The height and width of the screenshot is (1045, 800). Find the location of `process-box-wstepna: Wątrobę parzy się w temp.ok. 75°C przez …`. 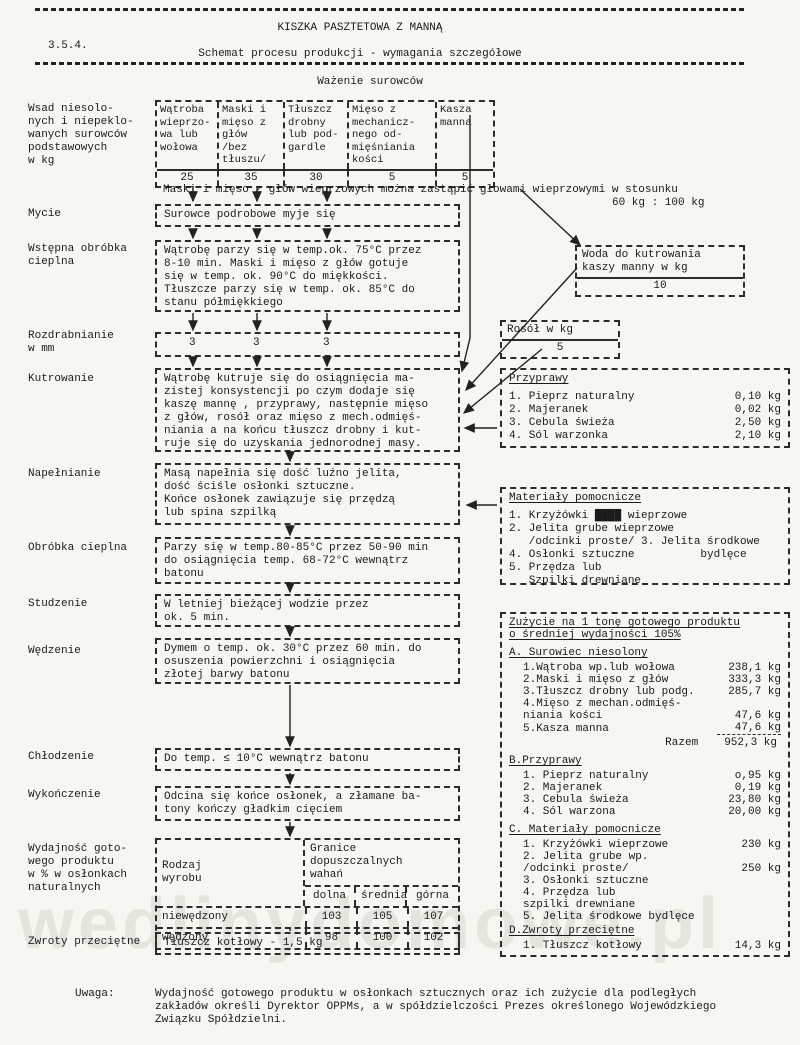

process-box-wstepna: Wątrobę parzy się w temp.ok. 75°C przez … is located at coordinates (307, 276).